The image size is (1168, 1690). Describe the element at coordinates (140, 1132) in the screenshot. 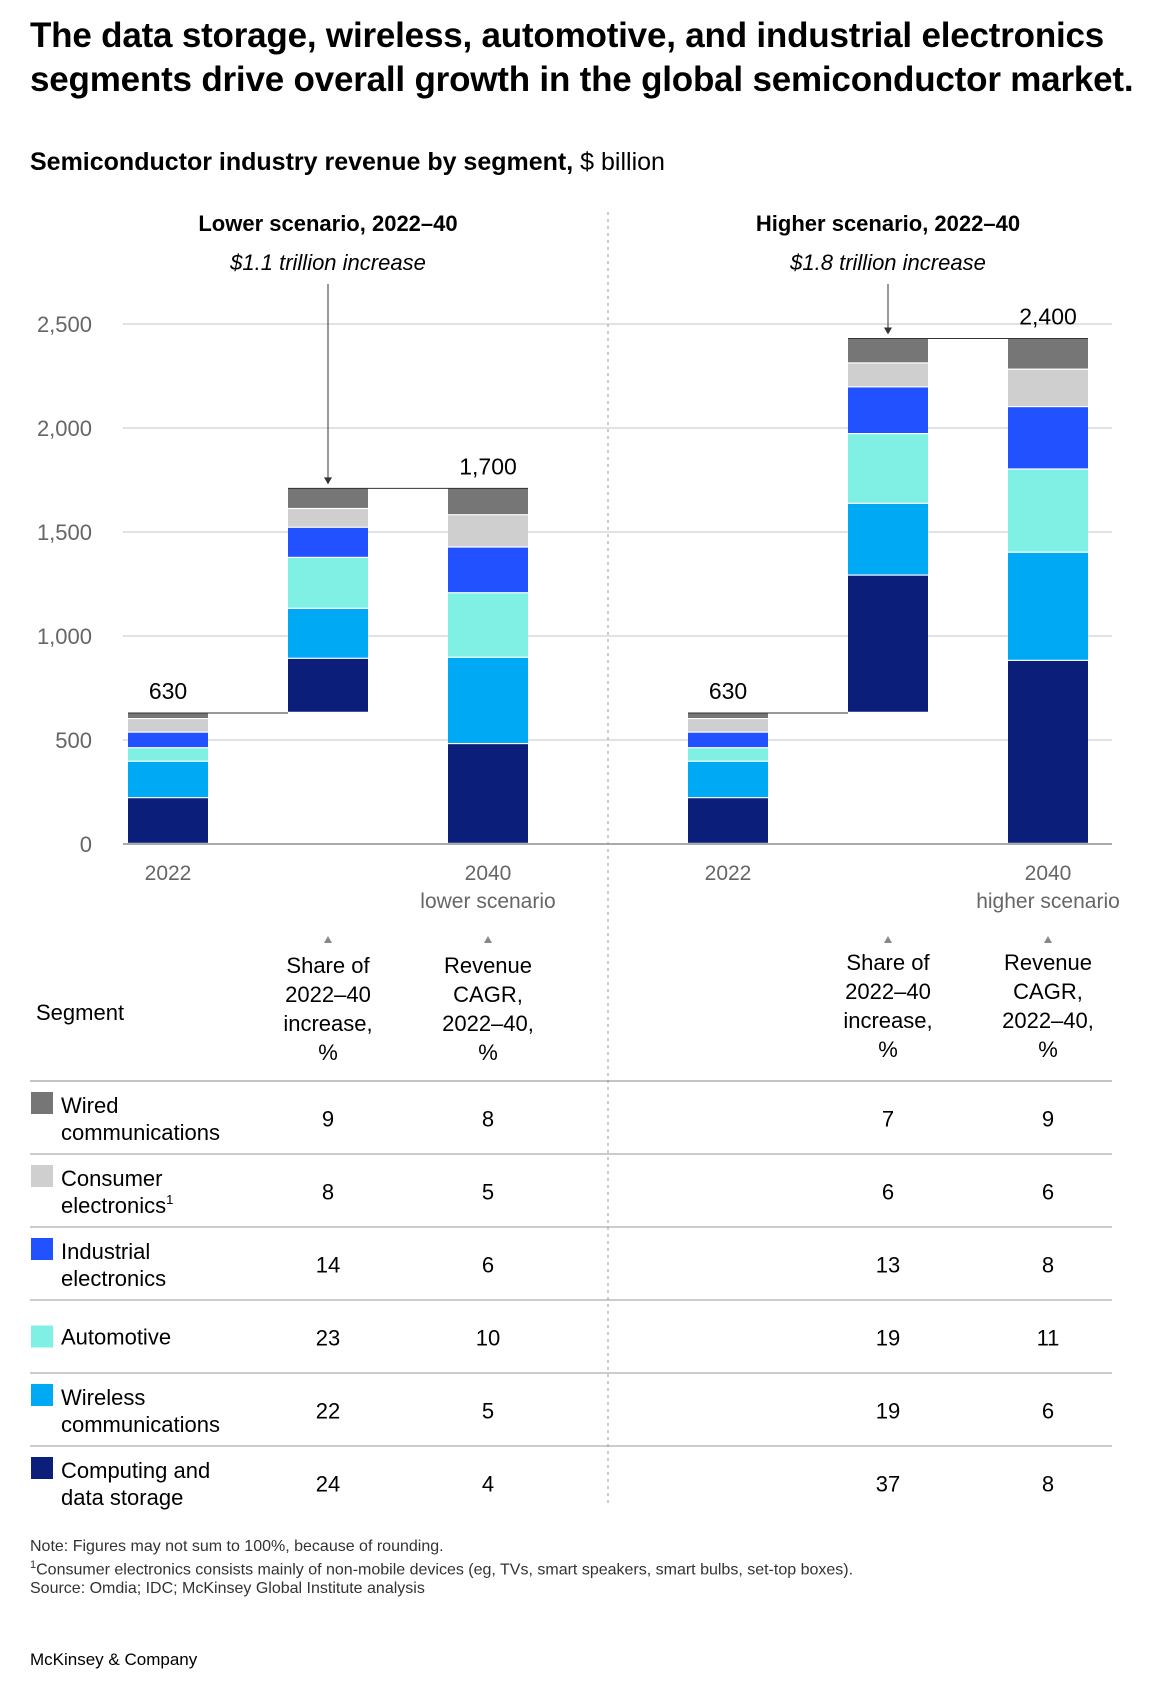

I see `segment-label: communications` at that location.